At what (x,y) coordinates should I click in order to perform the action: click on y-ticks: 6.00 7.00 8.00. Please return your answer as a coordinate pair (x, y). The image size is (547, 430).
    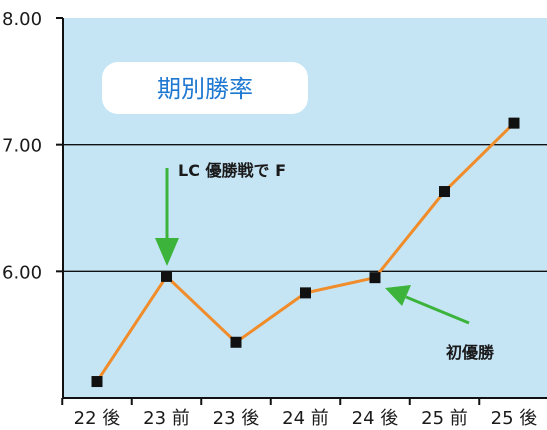
    Looking at the image, I should click on (32, 146).